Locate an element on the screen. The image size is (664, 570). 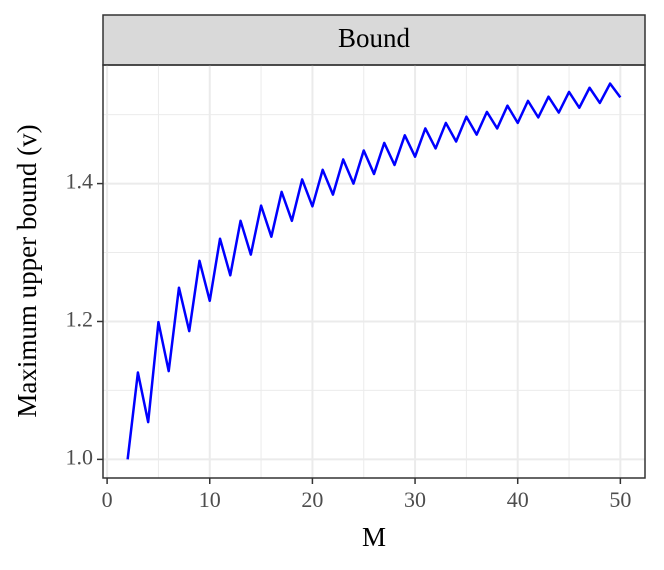
x-tick-label: 30 is located at coordinates (415, 499).